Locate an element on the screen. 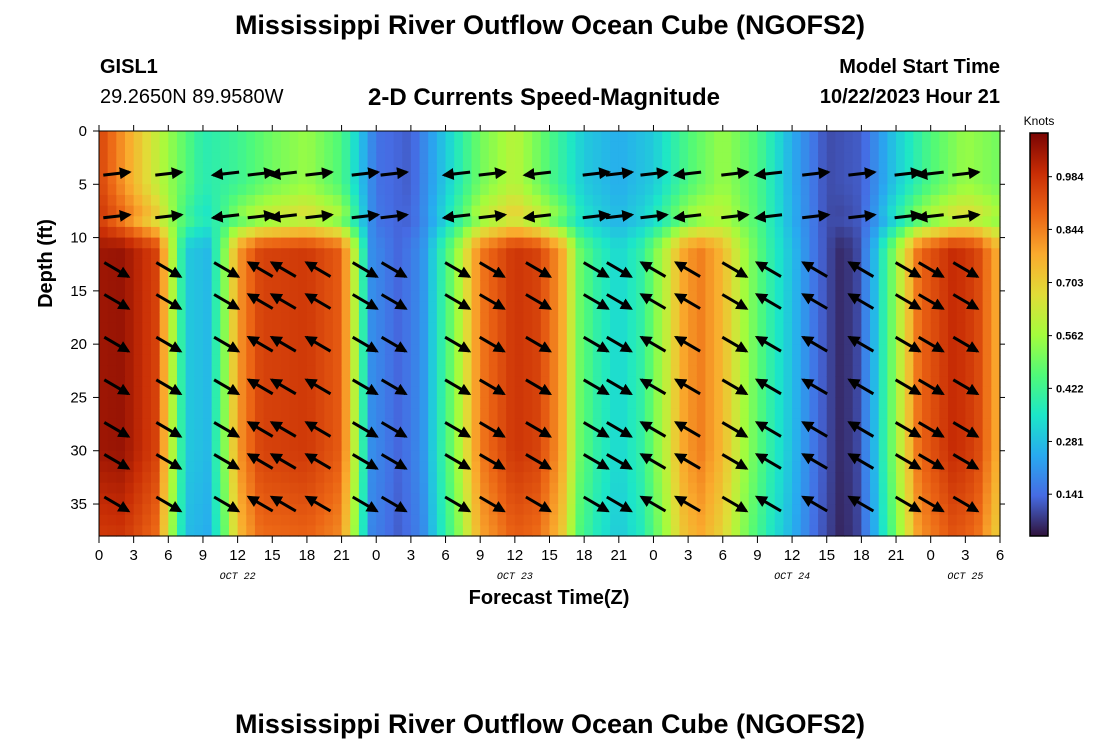 This screenshot has height=750, width=1100. x-tick-label: 21 is located at coordinates (341, 555).